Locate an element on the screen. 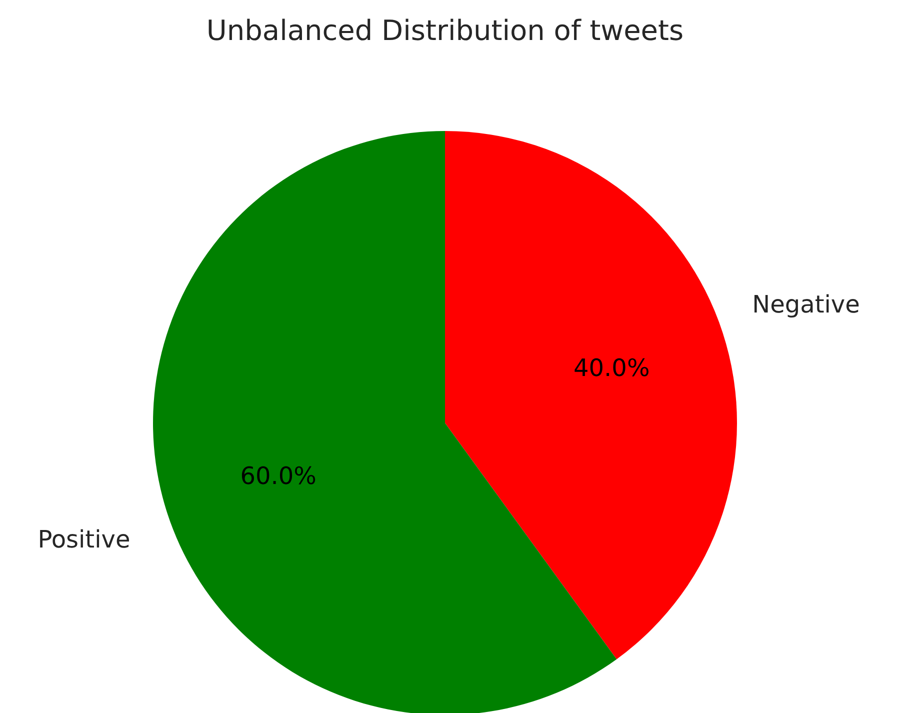  slice-label: Positive is located at coordinates (84, 539).